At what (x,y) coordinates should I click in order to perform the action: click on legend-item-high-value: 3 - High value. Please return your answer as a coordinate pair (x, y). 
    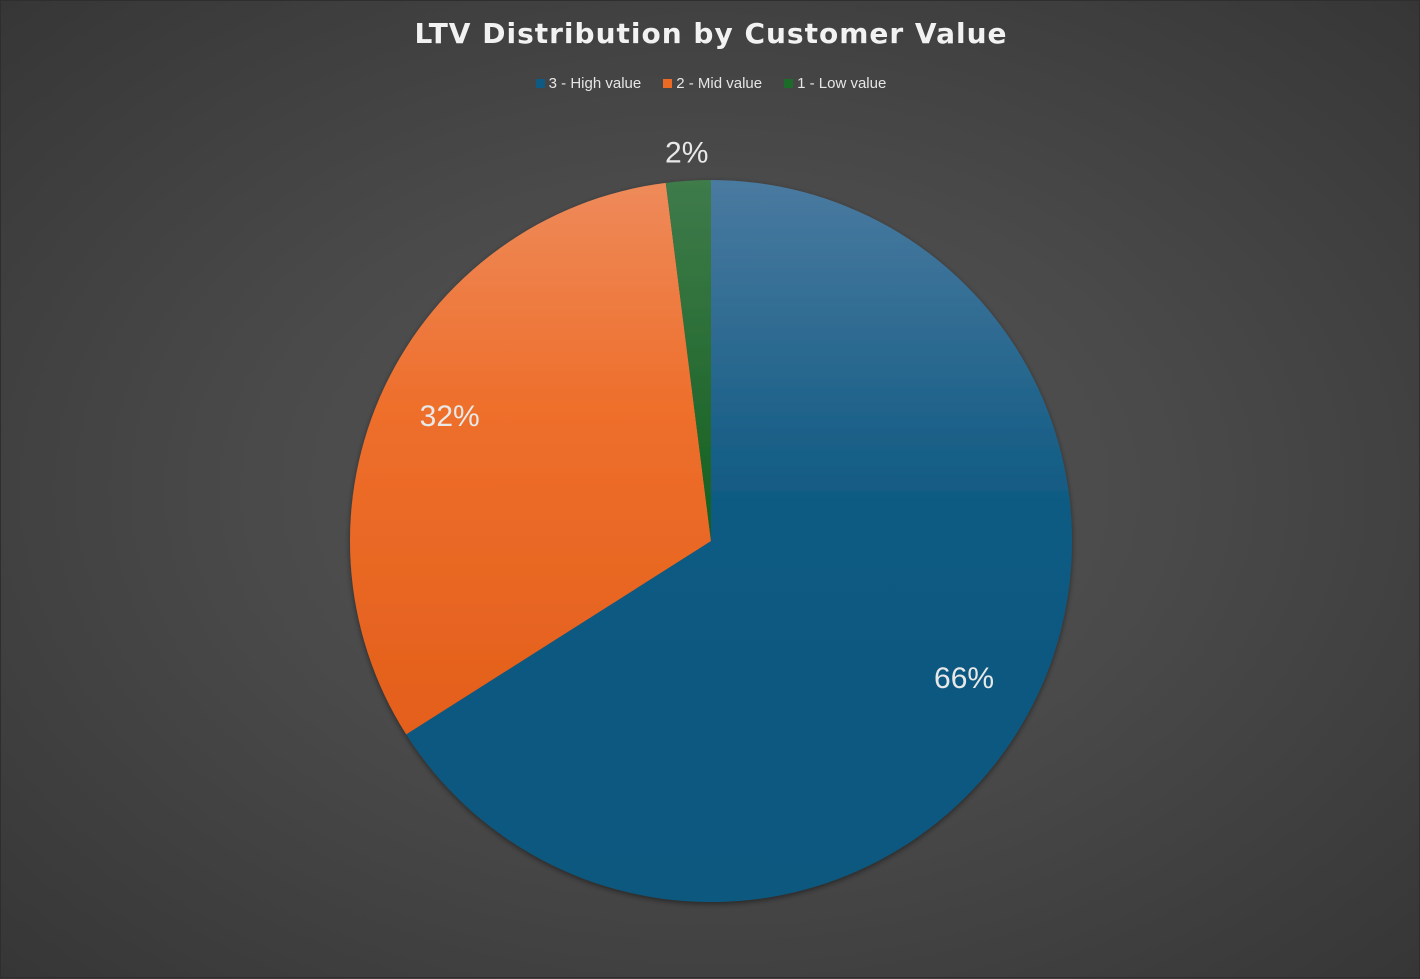
    Looking at the image, I should click on (588, 83).